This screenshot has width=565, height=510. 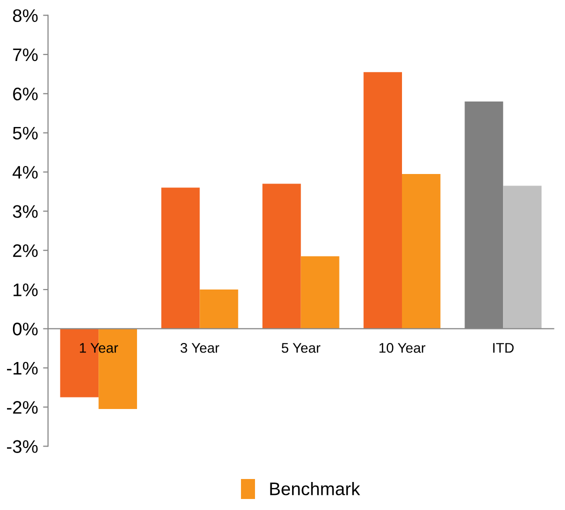 I want to click on y-tick-label: 3%, so click(x=25, y=211).